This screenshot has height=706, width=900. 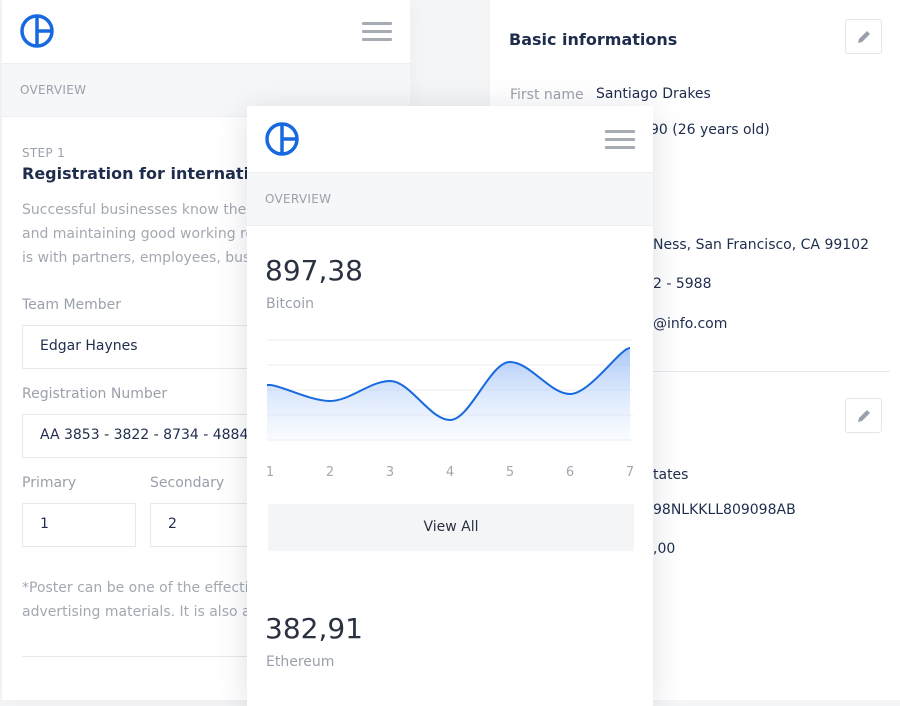 What do you see at coordinates (146, 612) in the screenshot?
I see `note-line: advertising materials. It is also a gr` at bounding box center [146, 612].